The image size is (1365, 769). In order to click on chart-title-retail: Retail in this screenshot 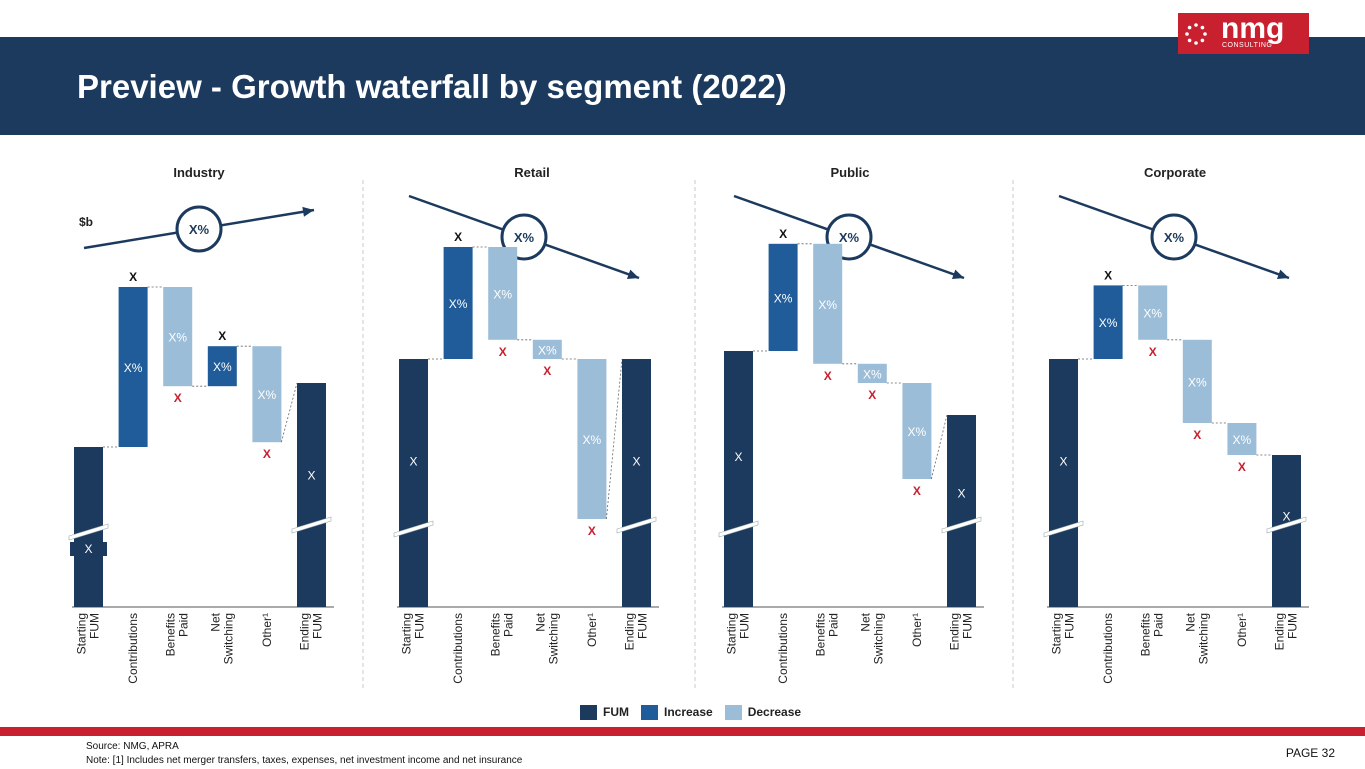, I will do `click(531, 172)`.